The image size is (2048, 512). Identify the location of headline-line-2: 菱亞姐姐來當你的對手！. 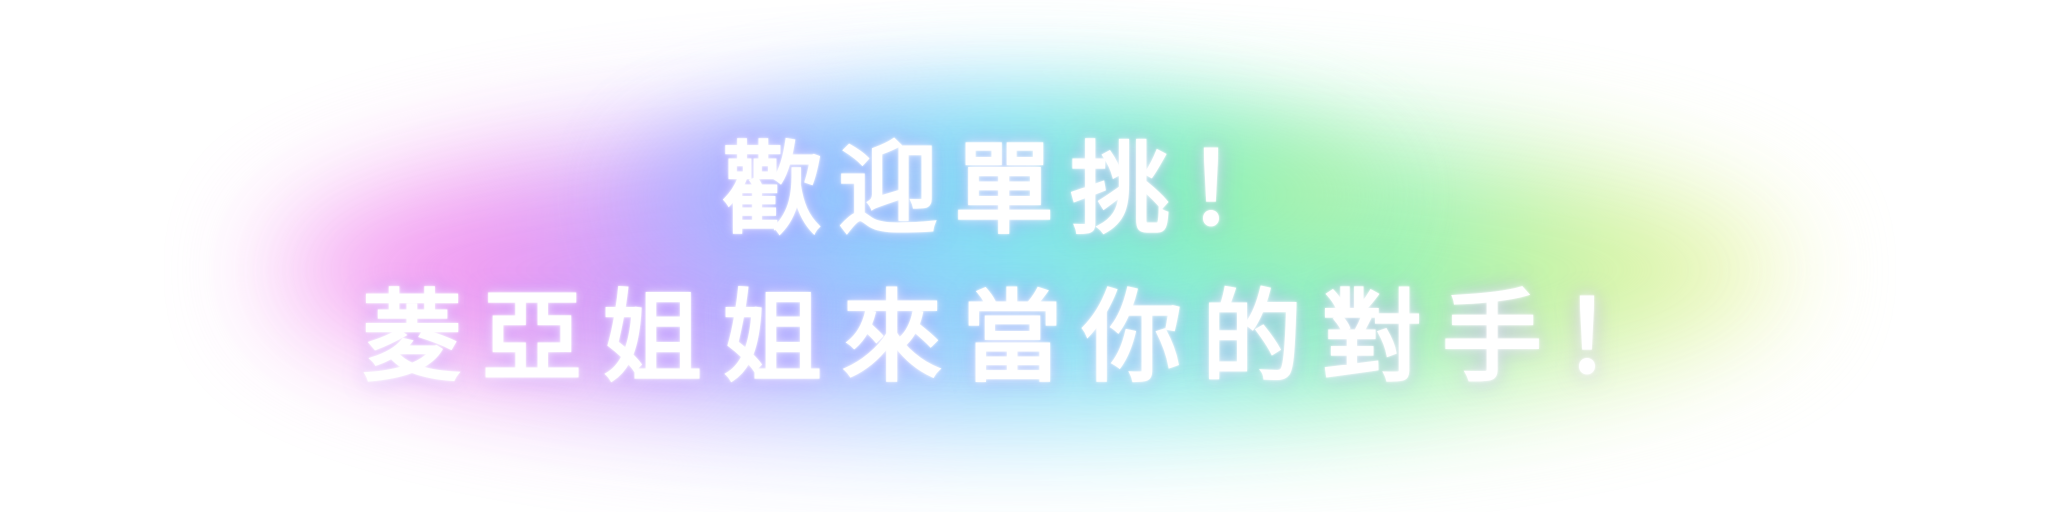
(1022, 337).